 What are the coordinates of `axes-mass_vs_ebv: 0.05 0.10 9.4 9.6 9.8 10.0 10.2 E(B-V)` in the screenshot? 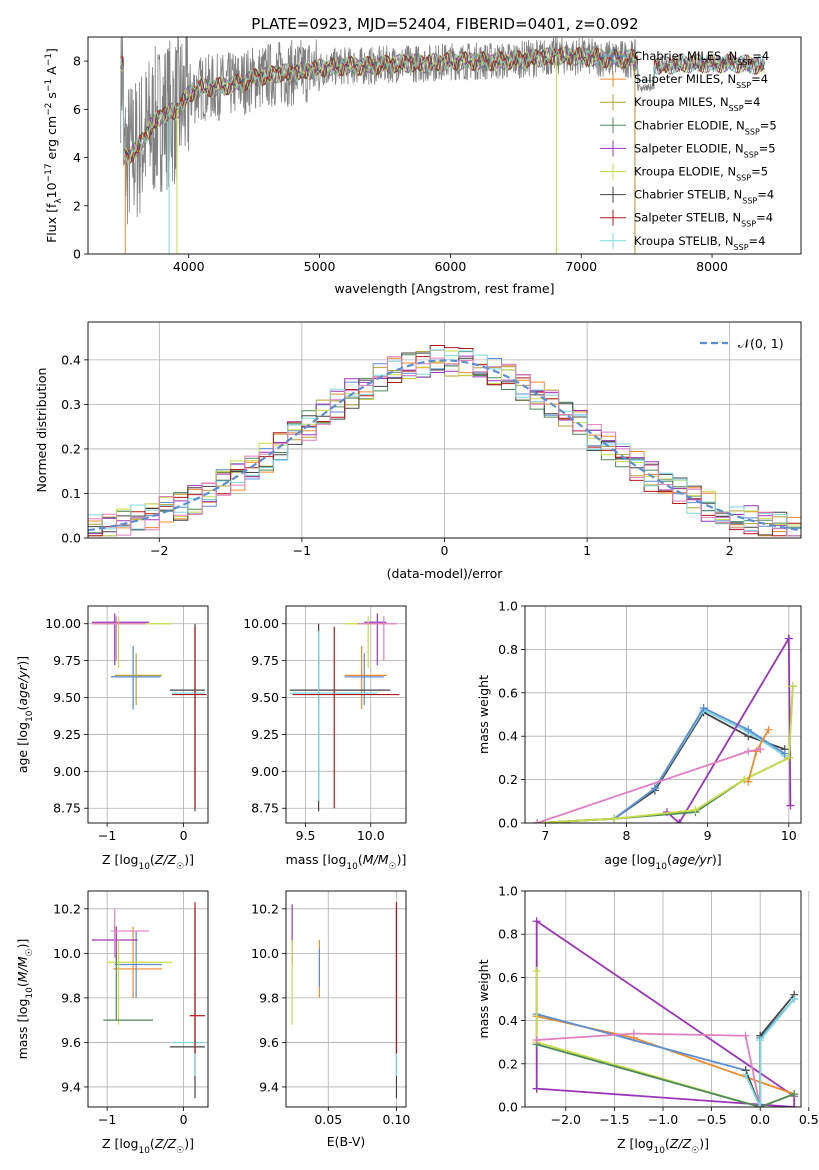 It's located at (330, 1019).